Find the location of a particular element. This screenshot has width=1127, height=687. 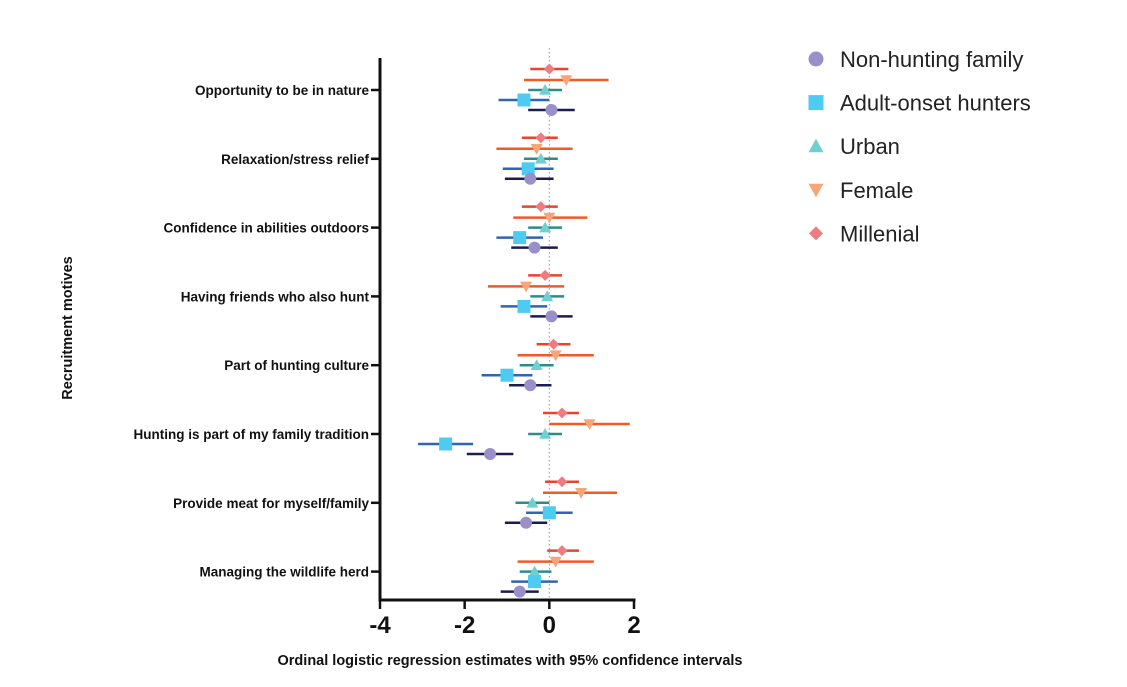

category-label: Provide meat for myself/family is located at coordinates (271, 503).